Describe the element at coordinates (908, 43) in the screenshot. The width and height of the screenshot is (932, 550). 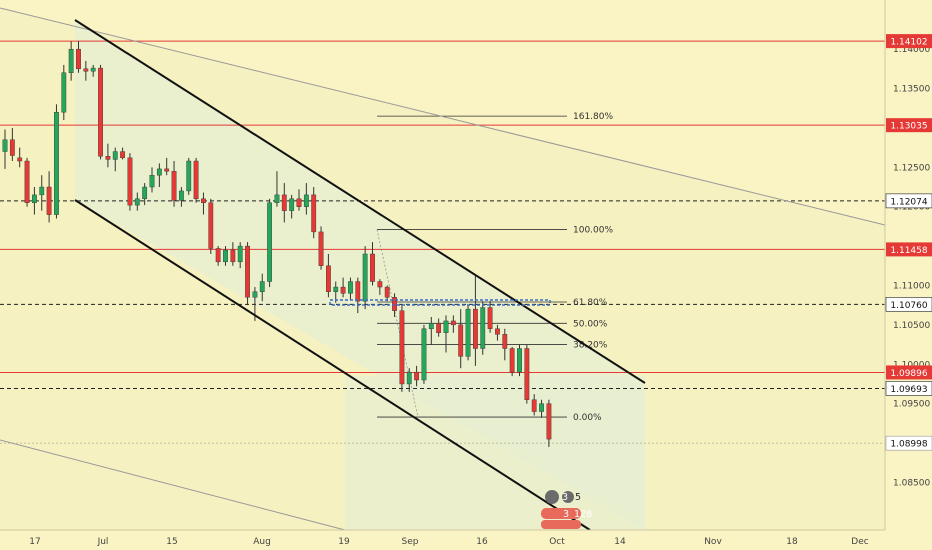
I see `price-level-label: 1.14102` at that location.